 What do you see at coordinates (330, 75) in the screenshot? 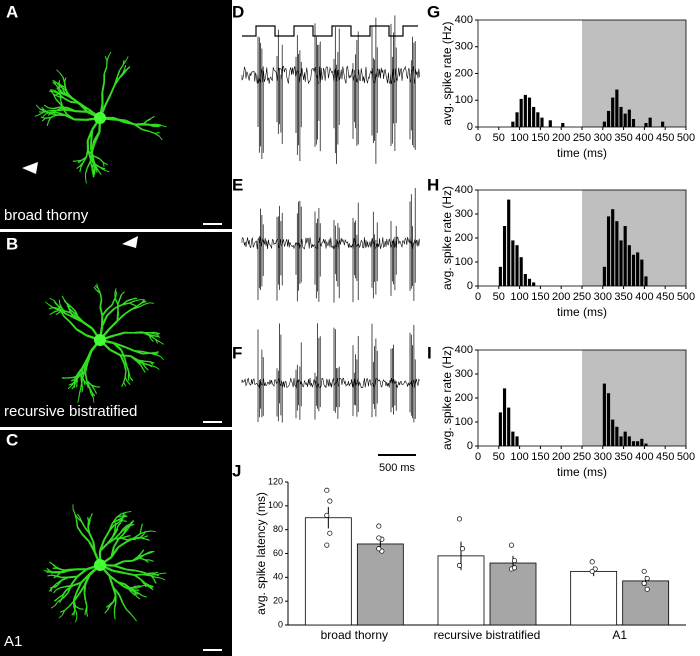
I see `voltage-trace` at bounding box center [330, 75].